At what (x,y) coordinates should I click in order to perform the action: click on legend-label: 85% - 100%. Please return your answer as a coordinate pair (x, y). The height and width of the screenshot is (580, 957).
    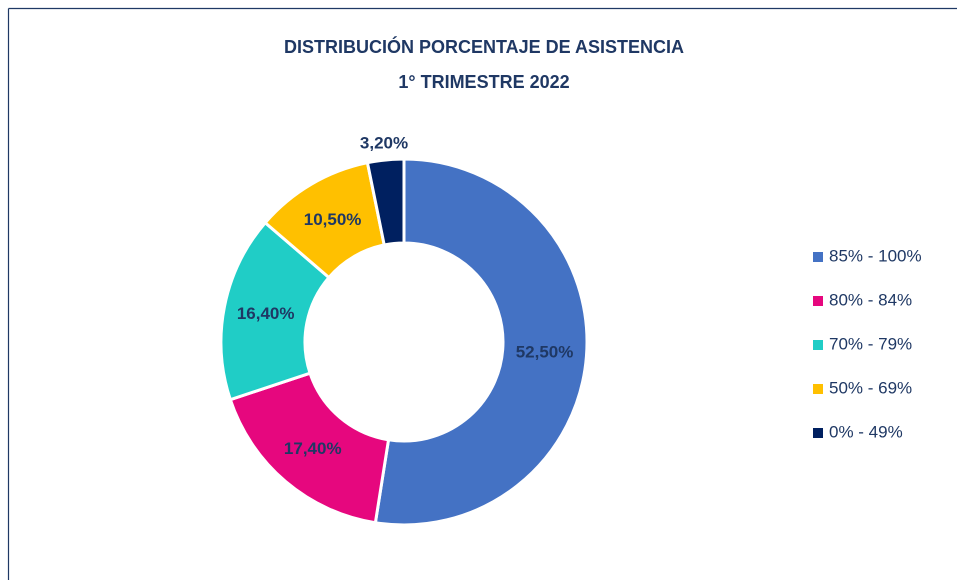
    Looking at the image, I should click on (875, 255).